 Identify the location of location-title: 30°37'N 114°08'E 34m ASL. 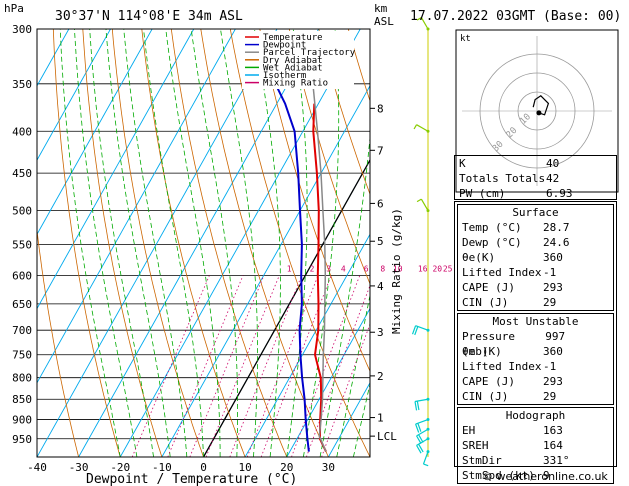
(149, 16).